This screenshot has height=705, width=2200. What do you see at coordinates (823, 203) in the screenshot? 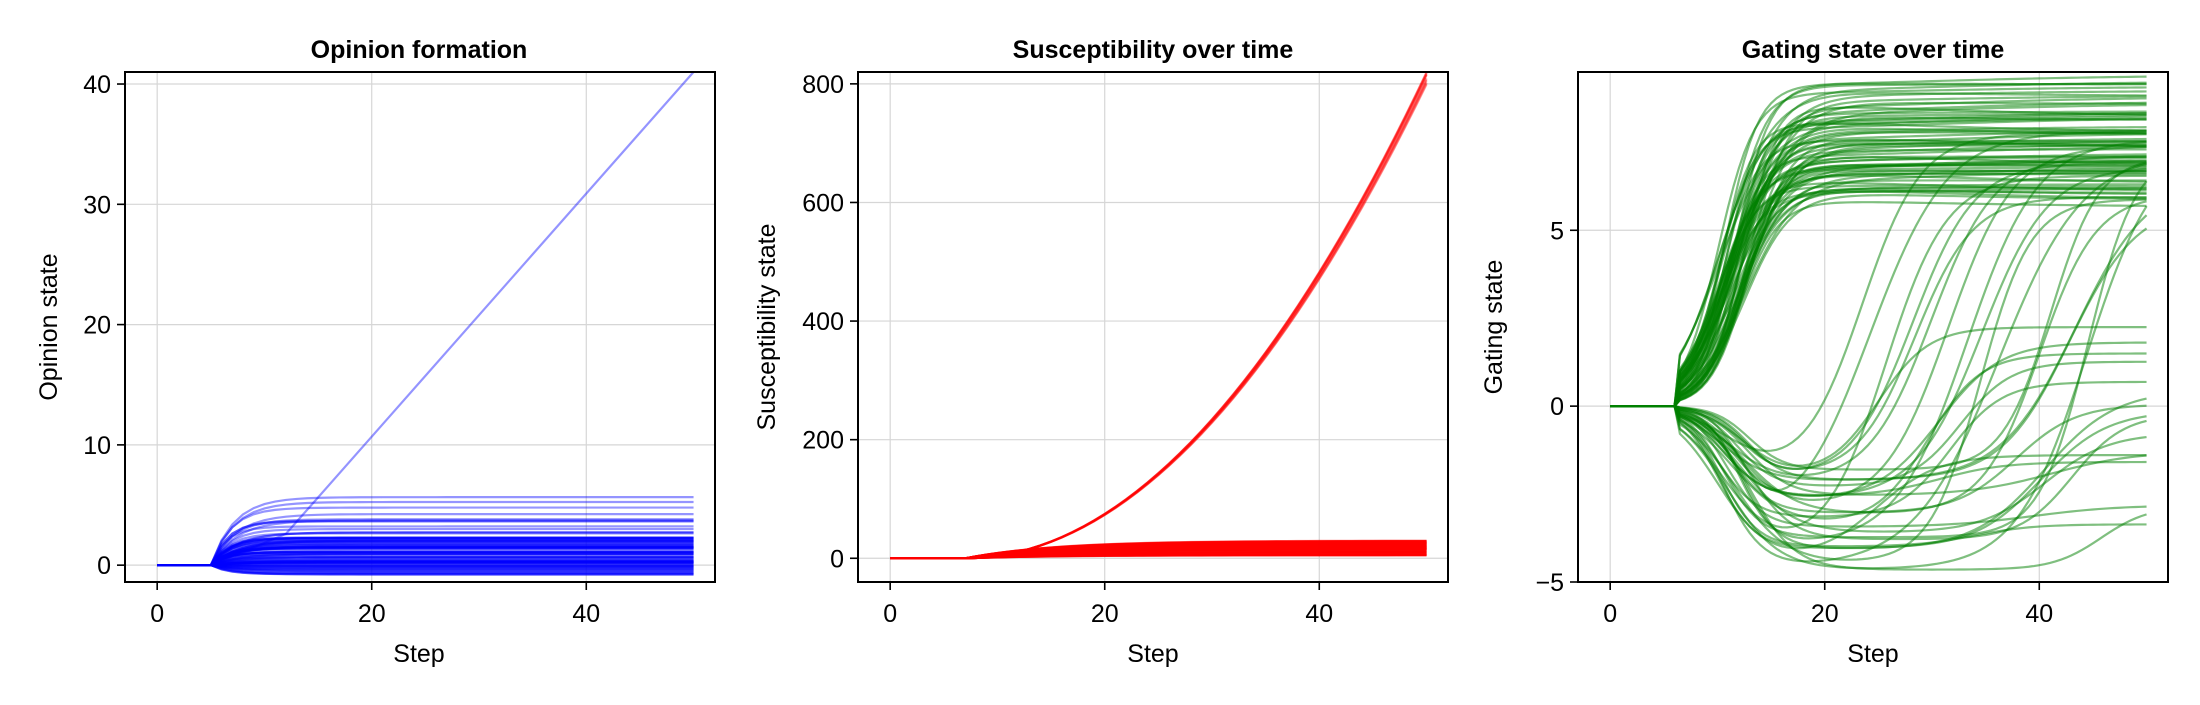
I see `y-tick-label-600: 600` at bounding box center [823, 203].